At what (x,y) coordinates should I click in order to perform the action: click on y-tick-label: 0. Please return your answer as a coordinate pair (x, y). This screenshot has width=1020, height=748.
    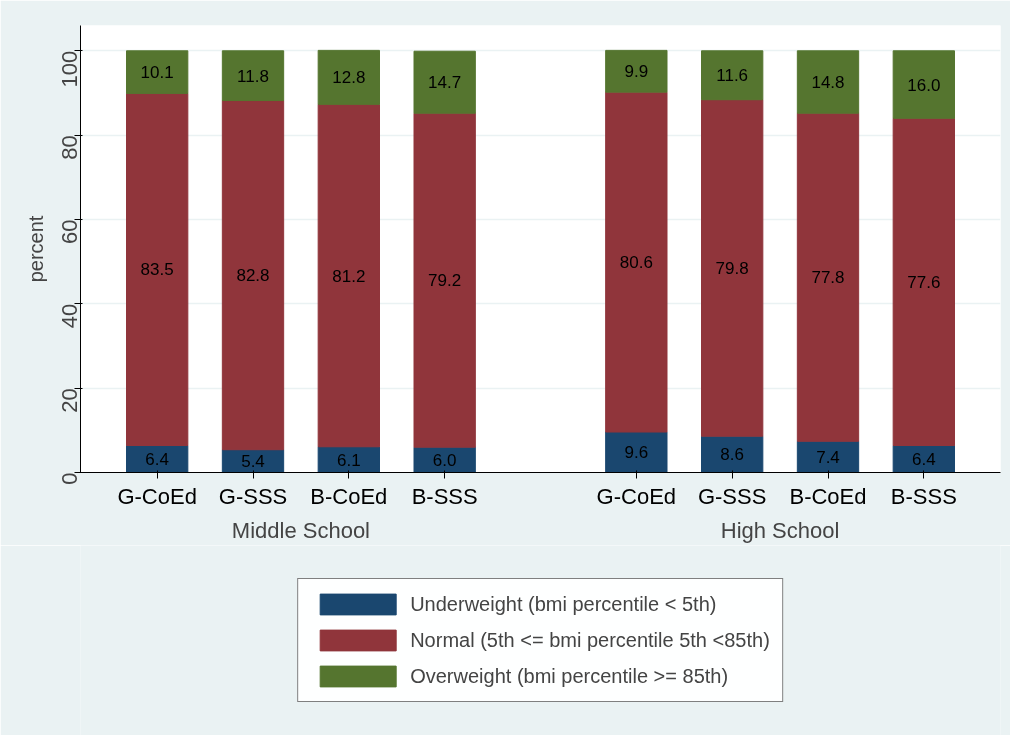
    Looking at the image, I should click on (69, 478).